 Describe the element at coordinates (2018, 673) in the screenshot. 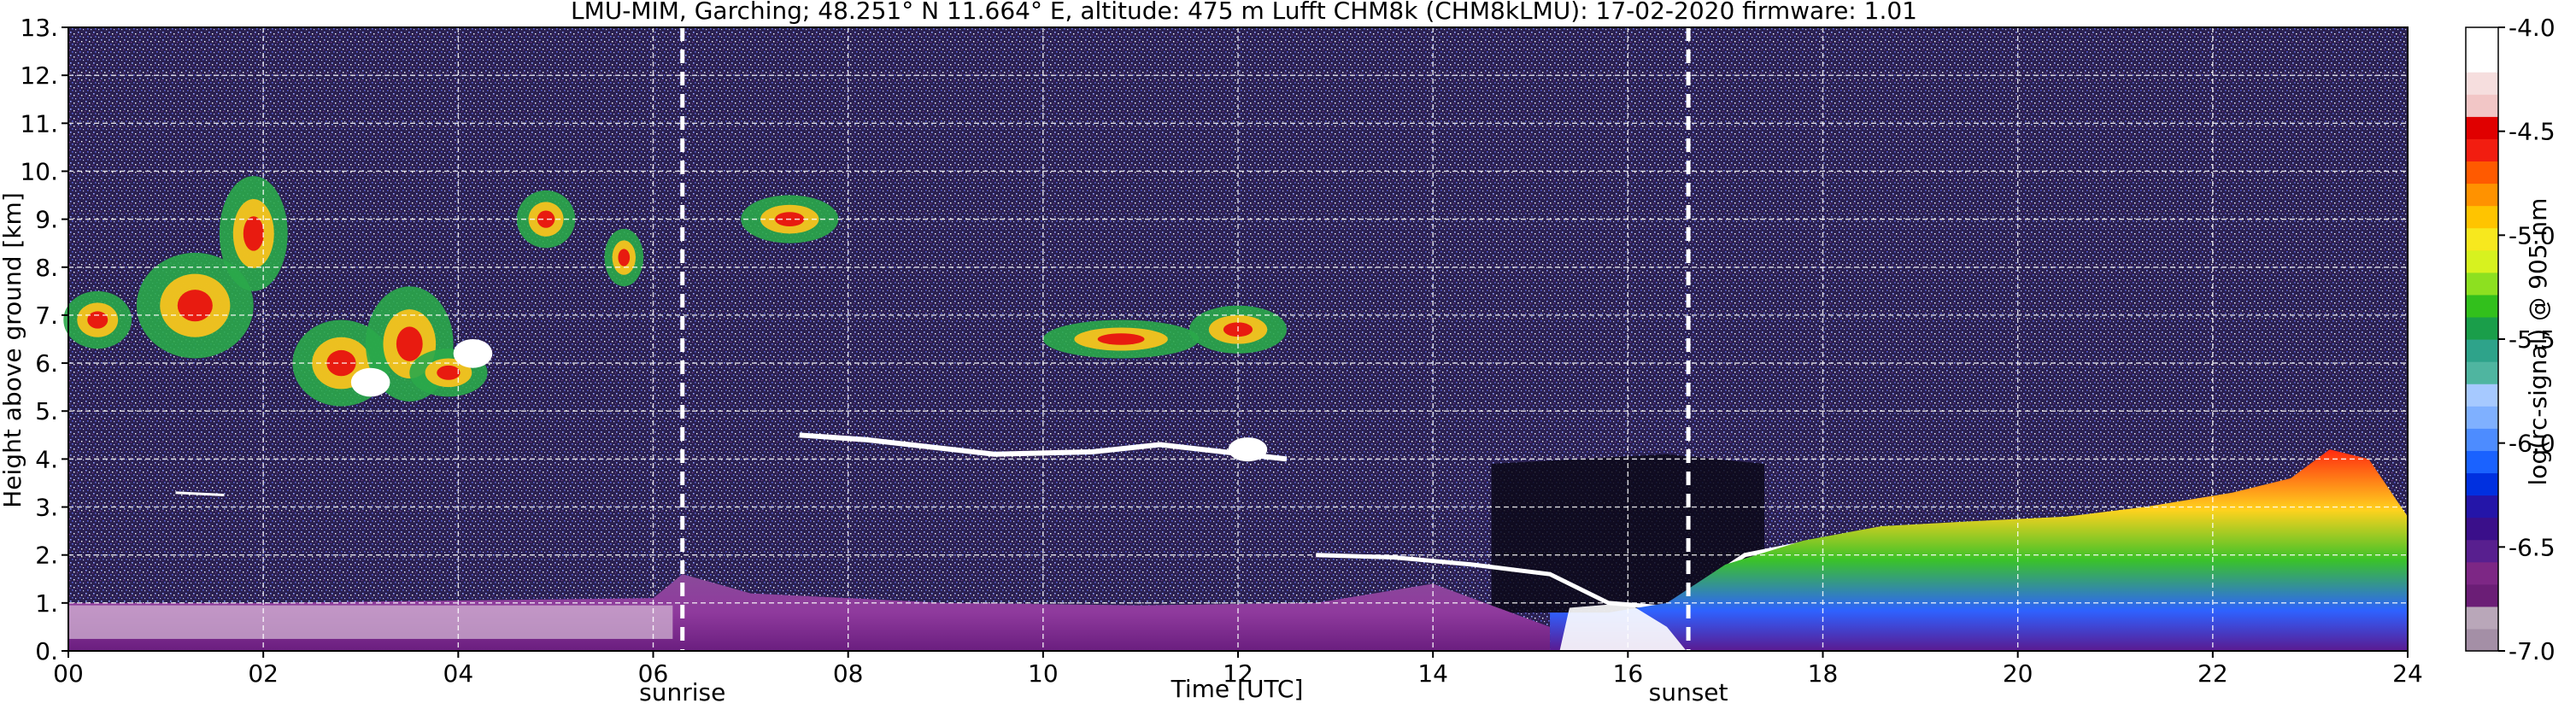

I see `x-tick-label: 20` at that location.